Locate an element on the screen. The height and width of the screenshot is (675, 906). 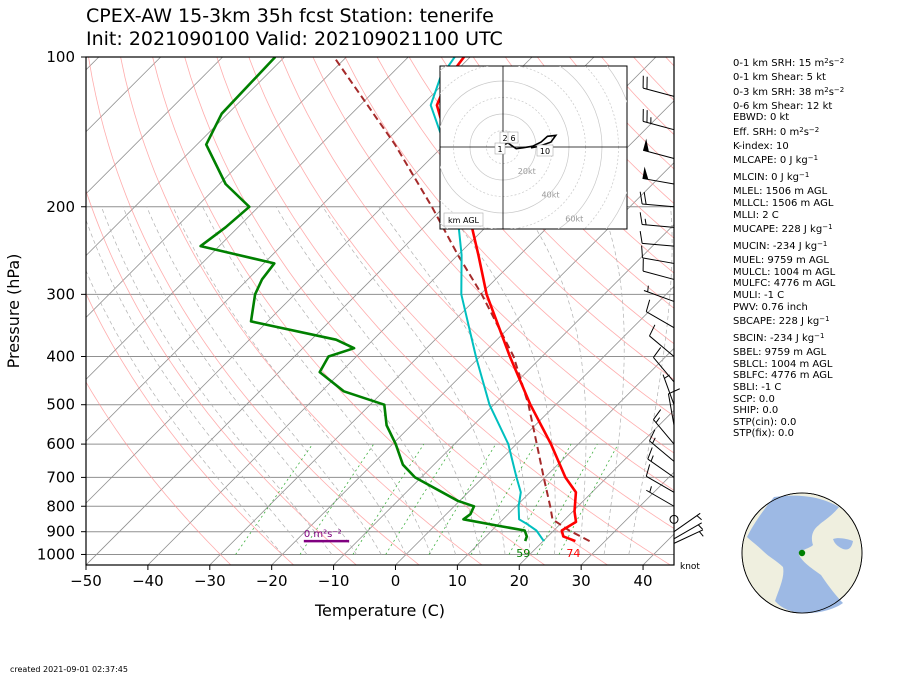
index-line: 0-1 km Shear: 5 kt is located at coordinates (779, 77).